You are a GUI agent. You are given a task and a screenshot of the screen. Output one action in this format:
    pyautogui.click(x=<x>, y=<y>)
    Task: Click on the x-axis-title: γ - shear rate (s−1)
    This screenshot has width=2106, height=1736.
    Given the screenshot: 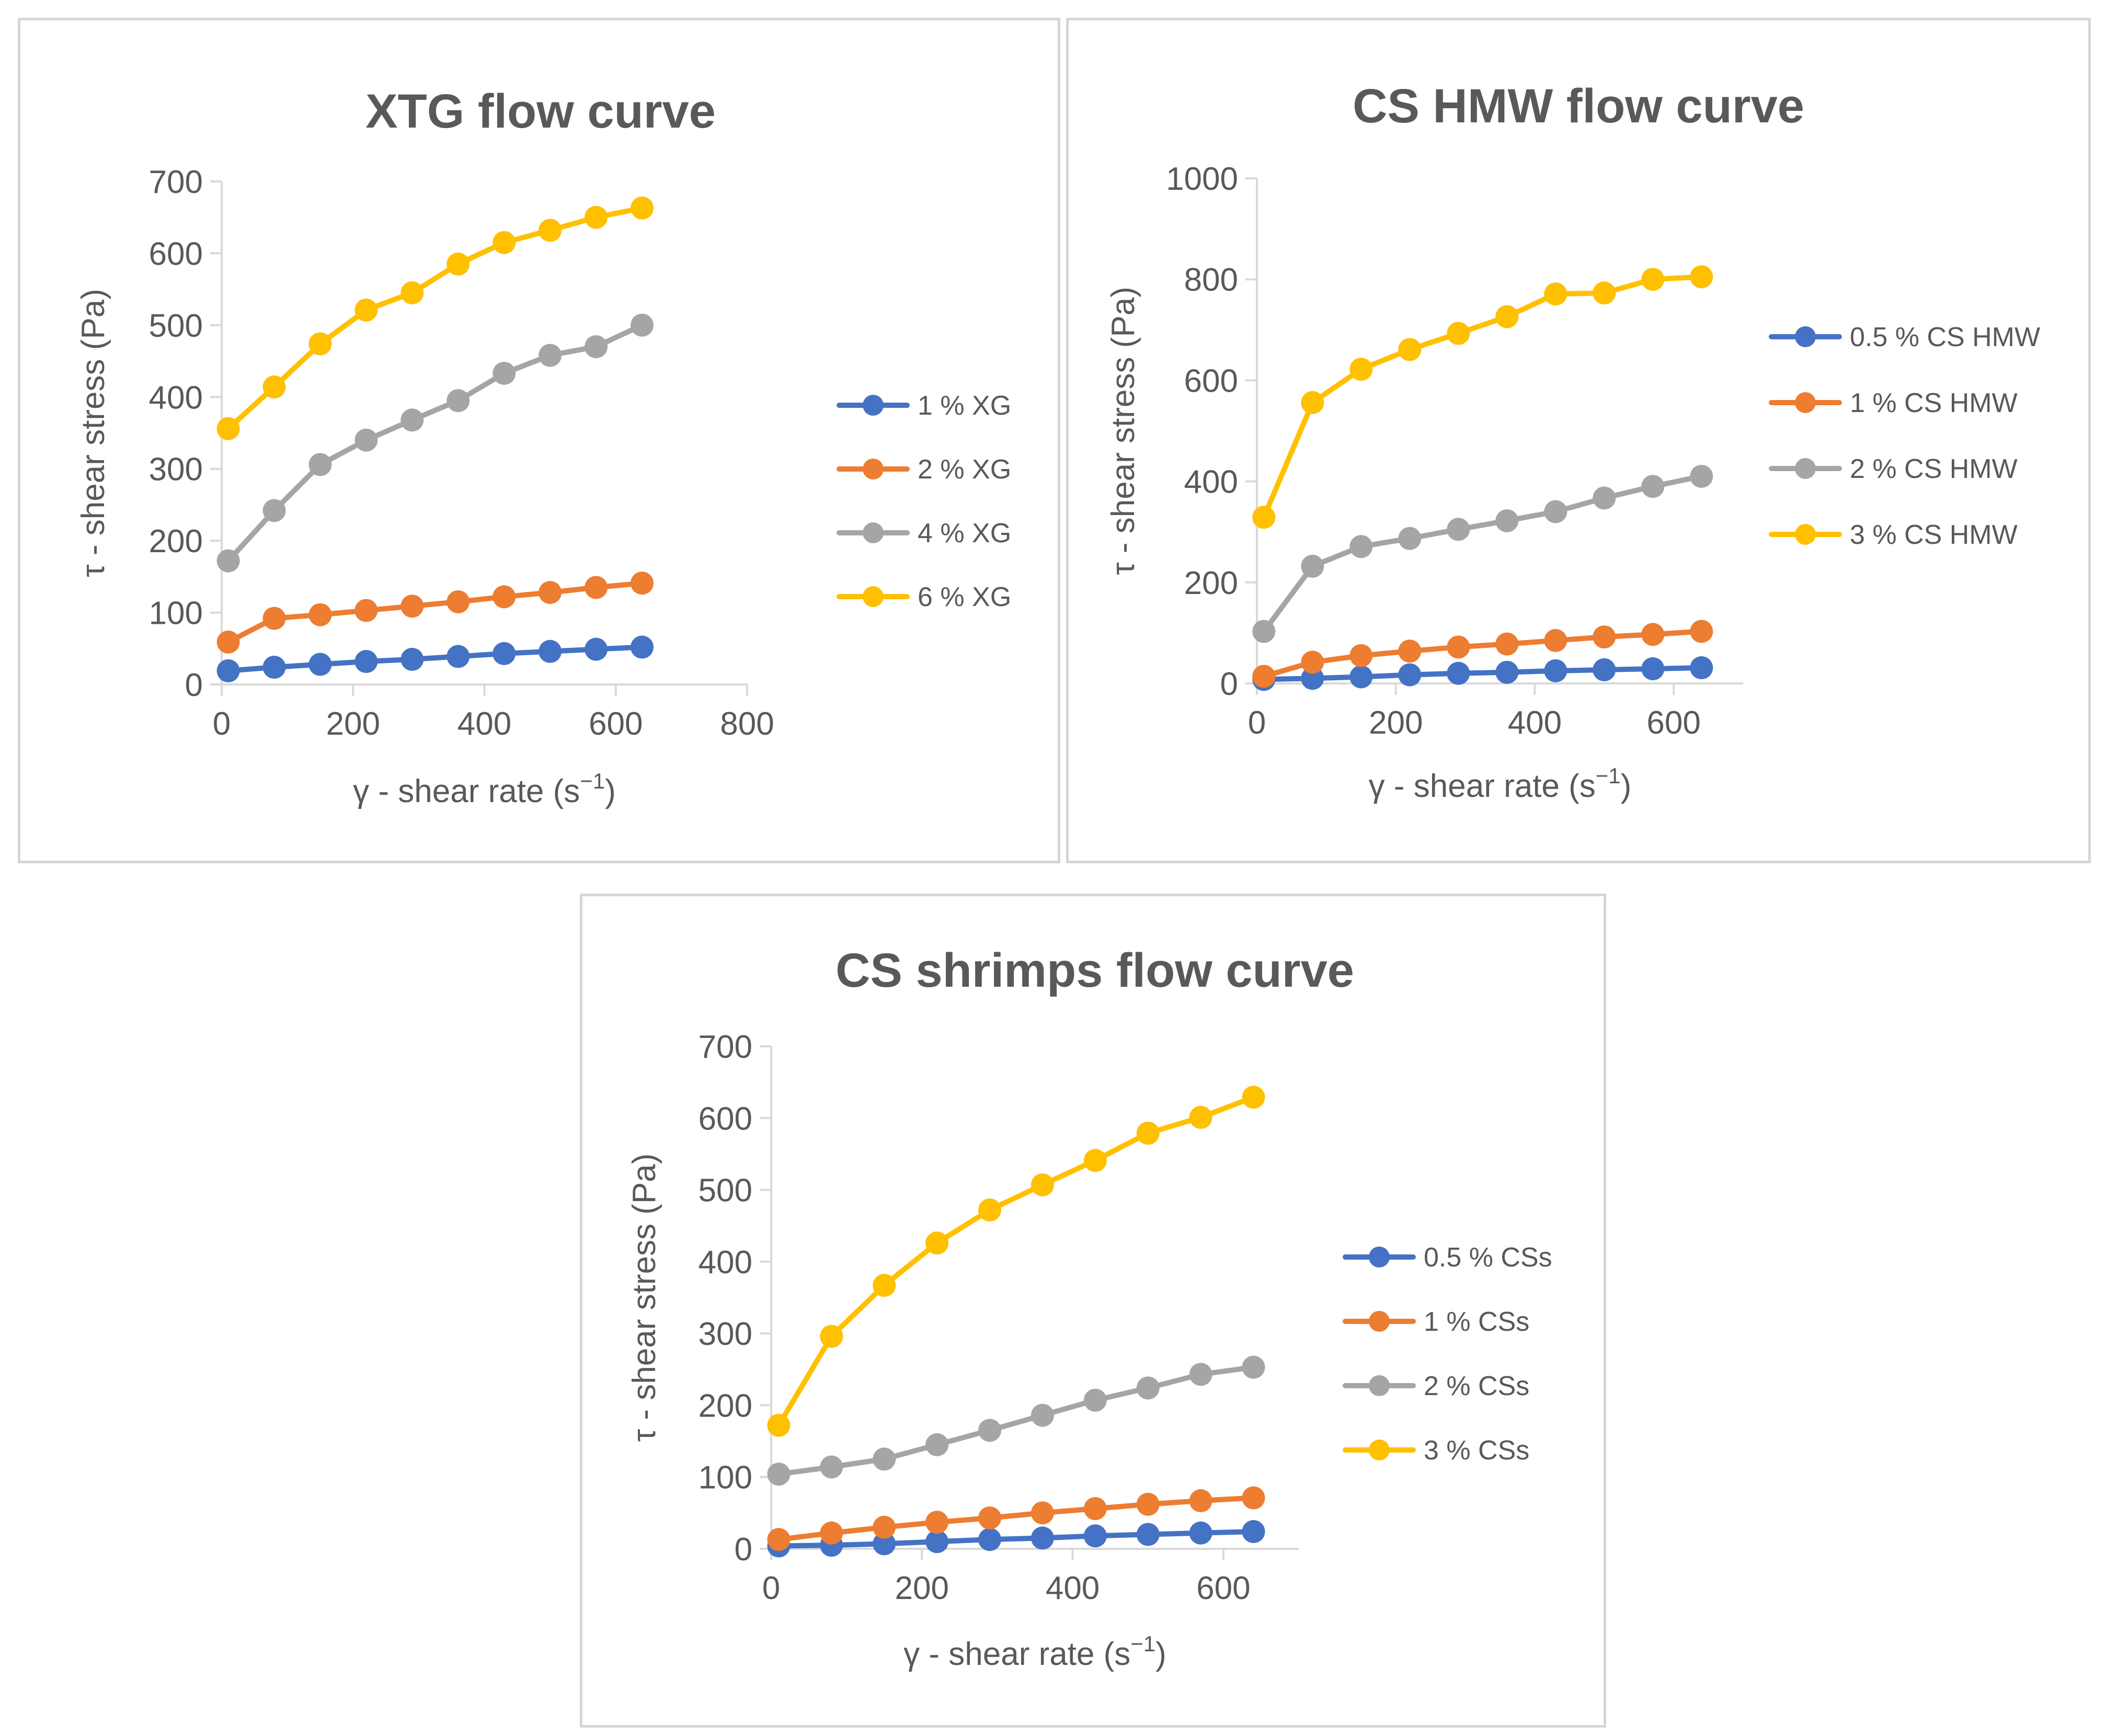 What is the action you would take?
    pyautogui.click(x=485, y=789)
    